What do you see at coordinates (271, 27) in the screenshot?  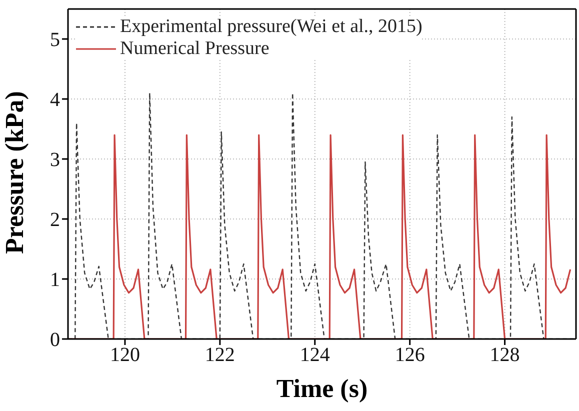 I see `legend-label: Experimental pressure(Wei et al., 2015)` at bounding box center [271, 27].